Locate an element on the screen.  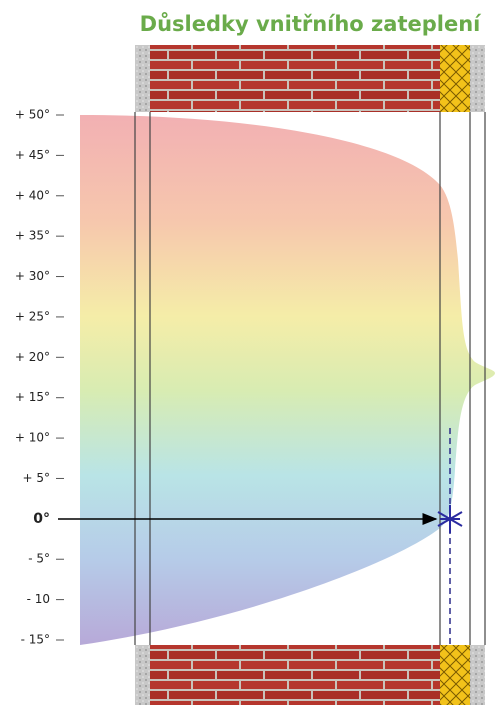
frost-star is located at coordinates (450, 519).